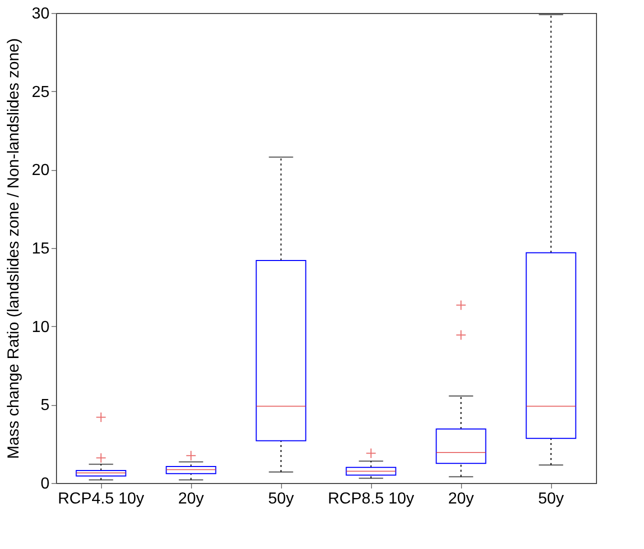 This screenshot has height=549, width=644. What do you see at coordinates (101, 499) in the screenshot?
I see `x-tick-label: RCP4.5 10y` at bounding box center [101, 499].